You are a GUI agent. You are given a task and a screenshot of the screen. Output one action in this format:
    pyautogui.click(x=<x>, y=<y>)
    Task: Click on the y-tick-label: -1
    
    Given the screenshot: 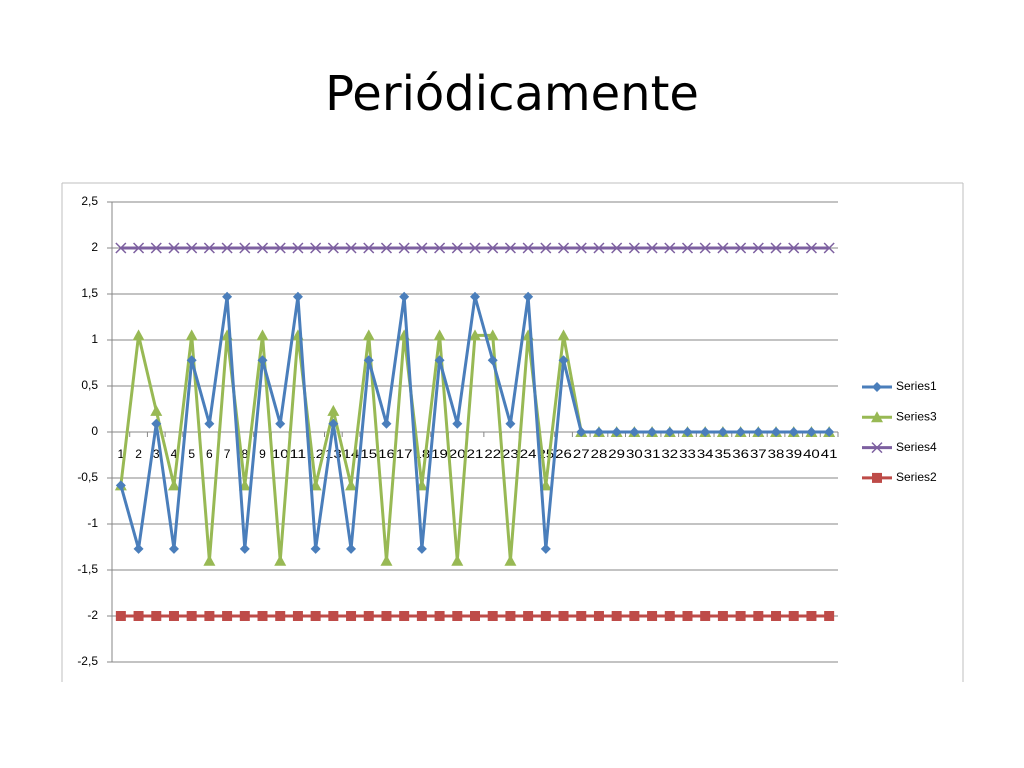 What is the action you would take?
    pyautogui.click(x=92, y=523)
    